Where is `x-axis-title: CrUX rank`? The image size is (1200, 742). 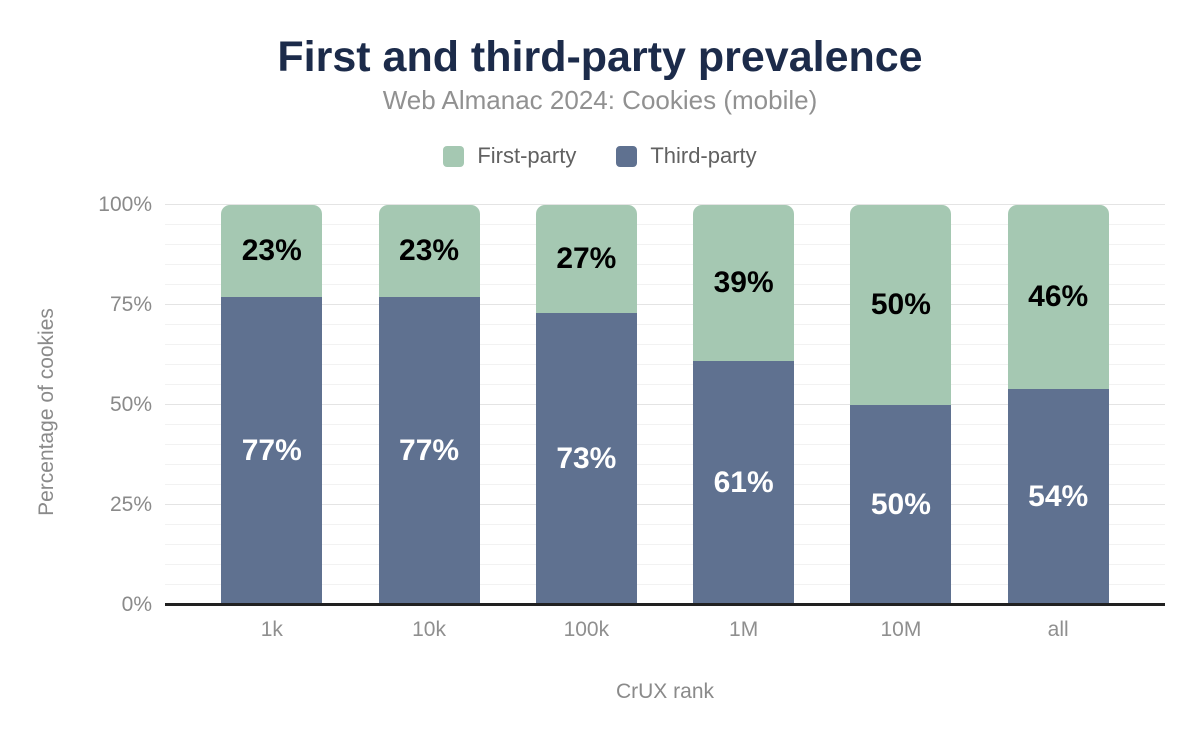 x-axis-title: CrUX rank is located at coordinates (665, 691).